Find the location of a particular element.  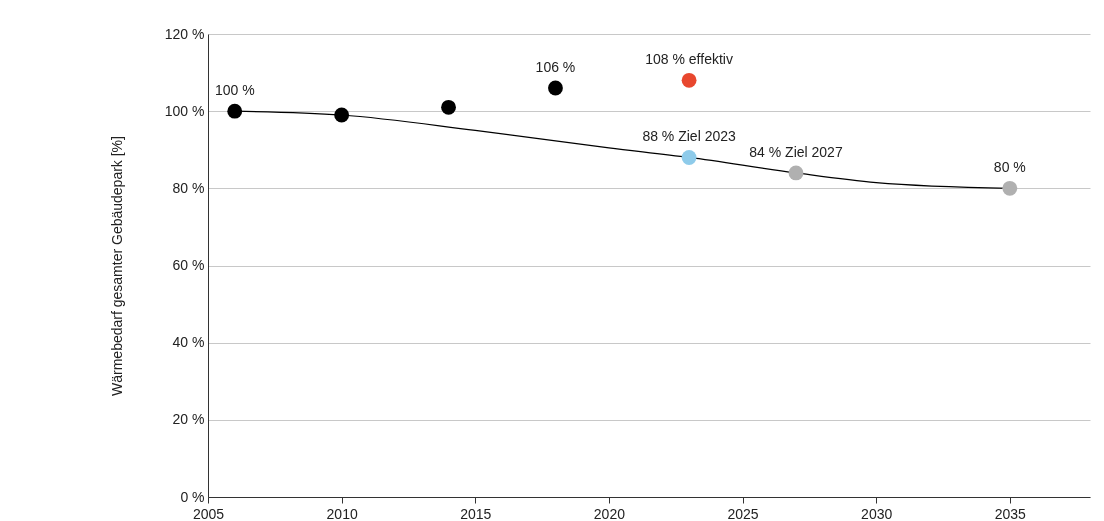

x-tick-label: 2035 is located at coordinates (1010, 513).